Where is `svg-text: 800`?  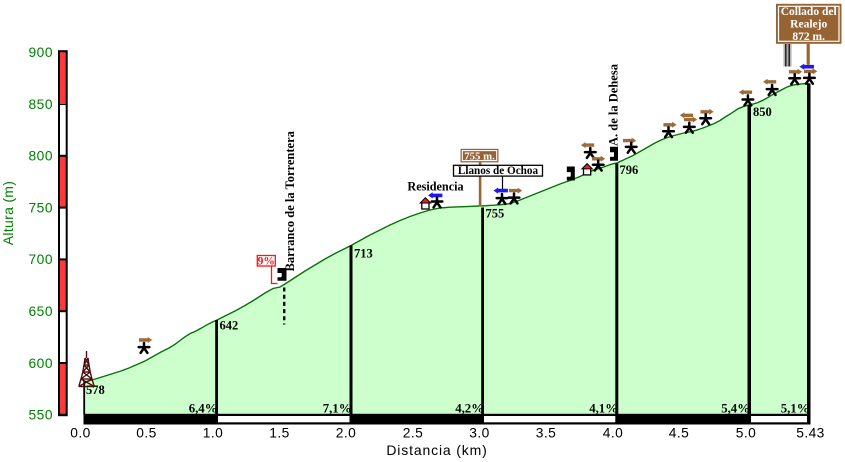
svg-text: 800 is located at coordinates (40, 156).